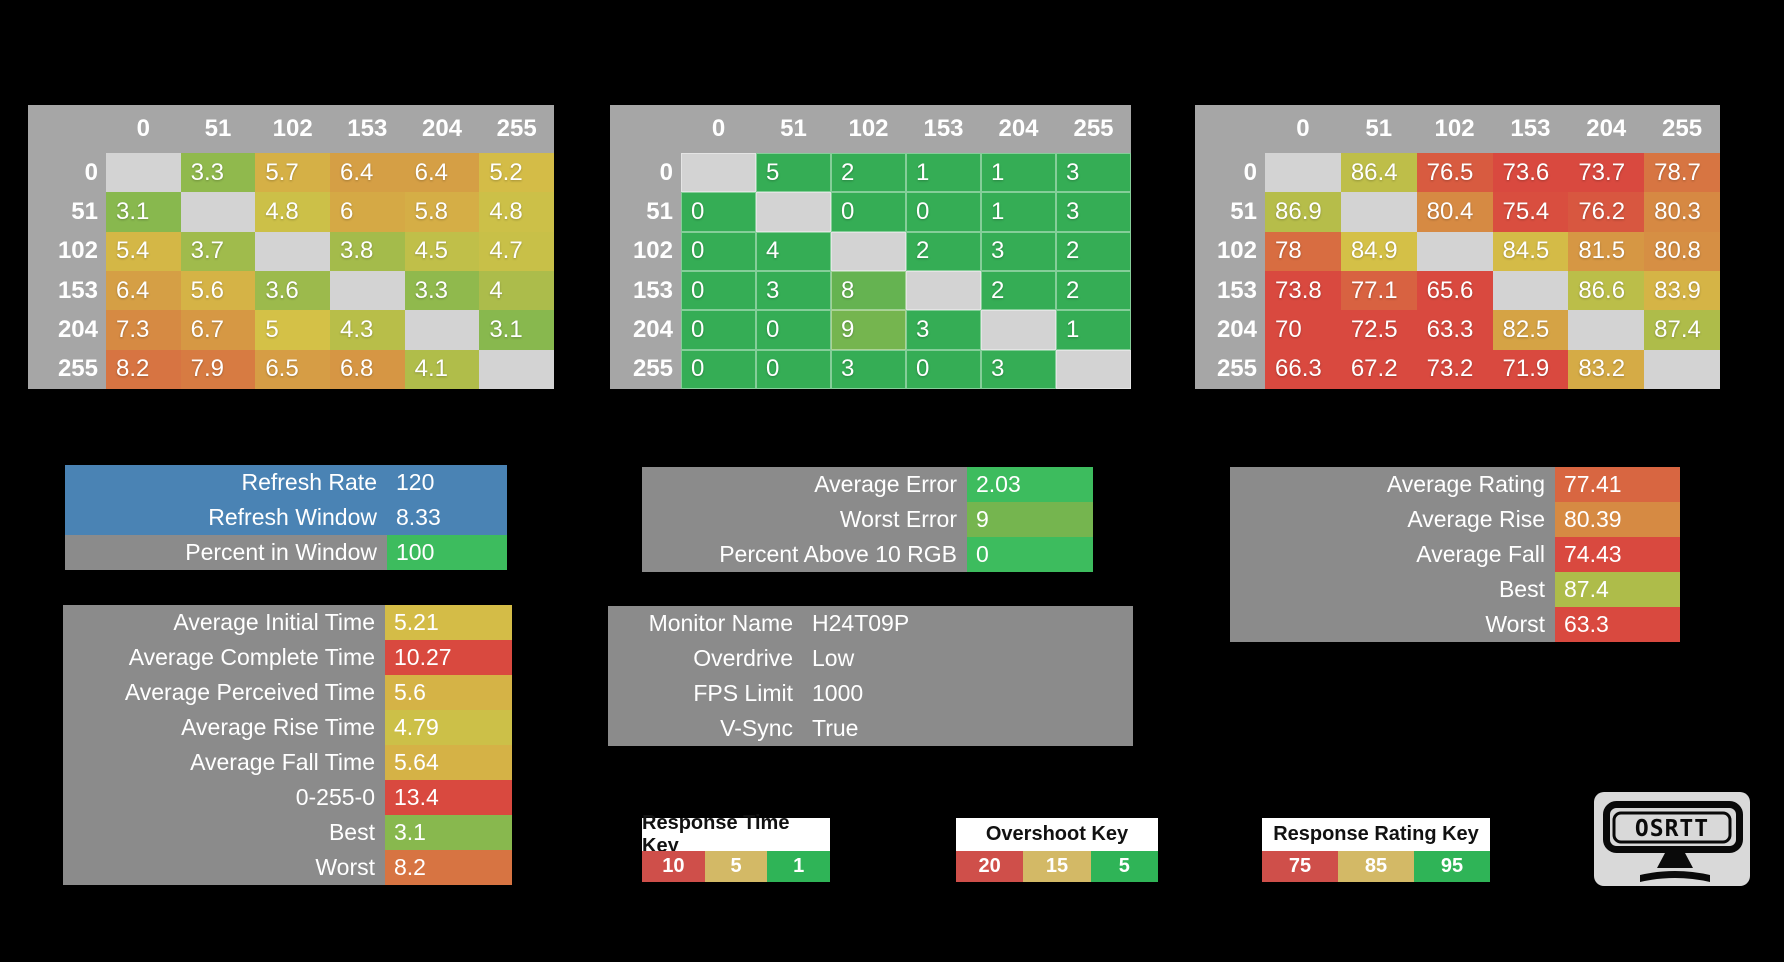 This screenshot has height=962, width=1784. I want to click on rating-row: Average Fall 74.43, so click(1455, 554).